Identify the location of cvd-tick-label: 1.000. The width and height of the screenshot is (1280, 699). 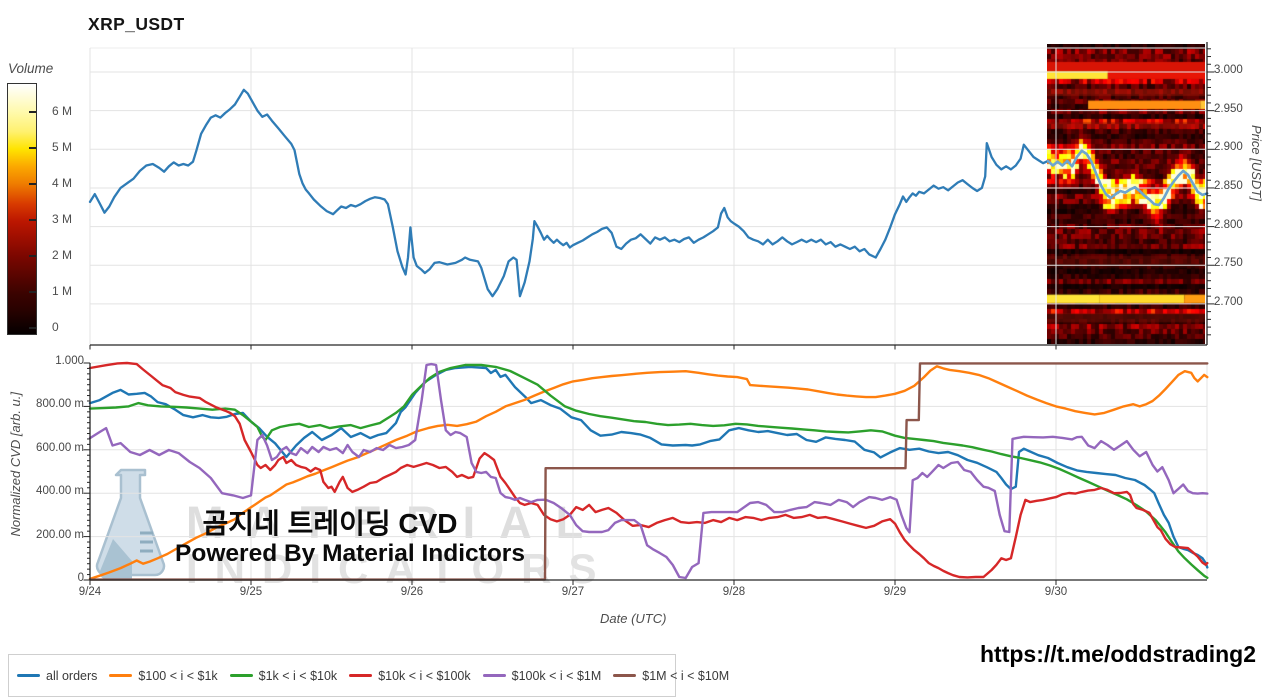
(69, 361).